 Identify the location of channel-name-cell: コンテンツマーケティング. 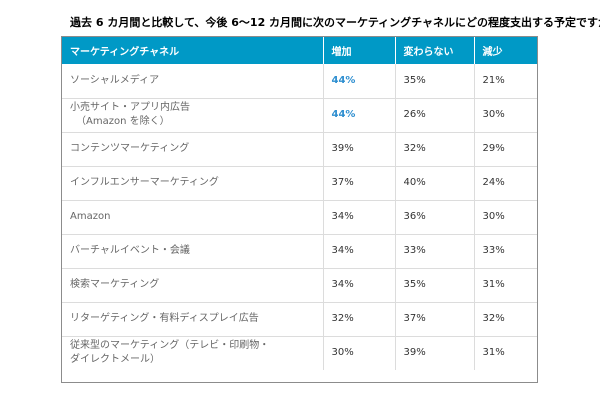
(193, 149).